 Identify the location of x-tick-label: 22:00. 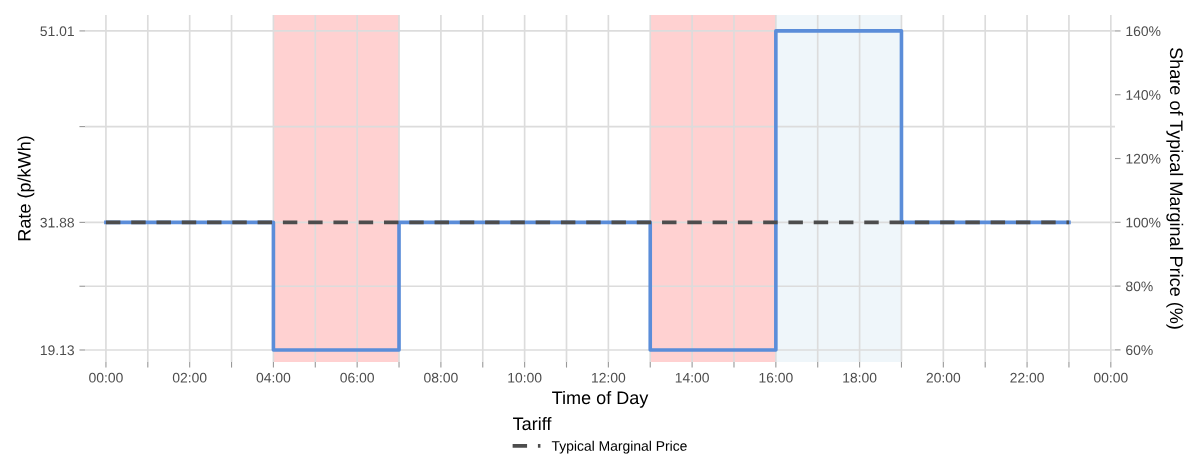
(1027, 377).